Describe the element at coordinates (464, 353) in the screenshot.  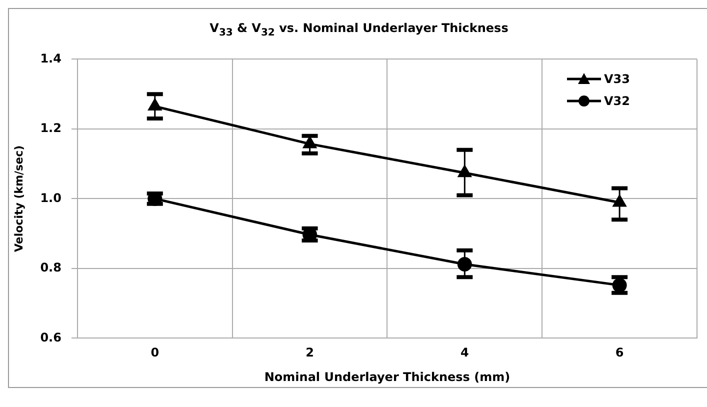
I see `x-tick-label: 4` at that location.